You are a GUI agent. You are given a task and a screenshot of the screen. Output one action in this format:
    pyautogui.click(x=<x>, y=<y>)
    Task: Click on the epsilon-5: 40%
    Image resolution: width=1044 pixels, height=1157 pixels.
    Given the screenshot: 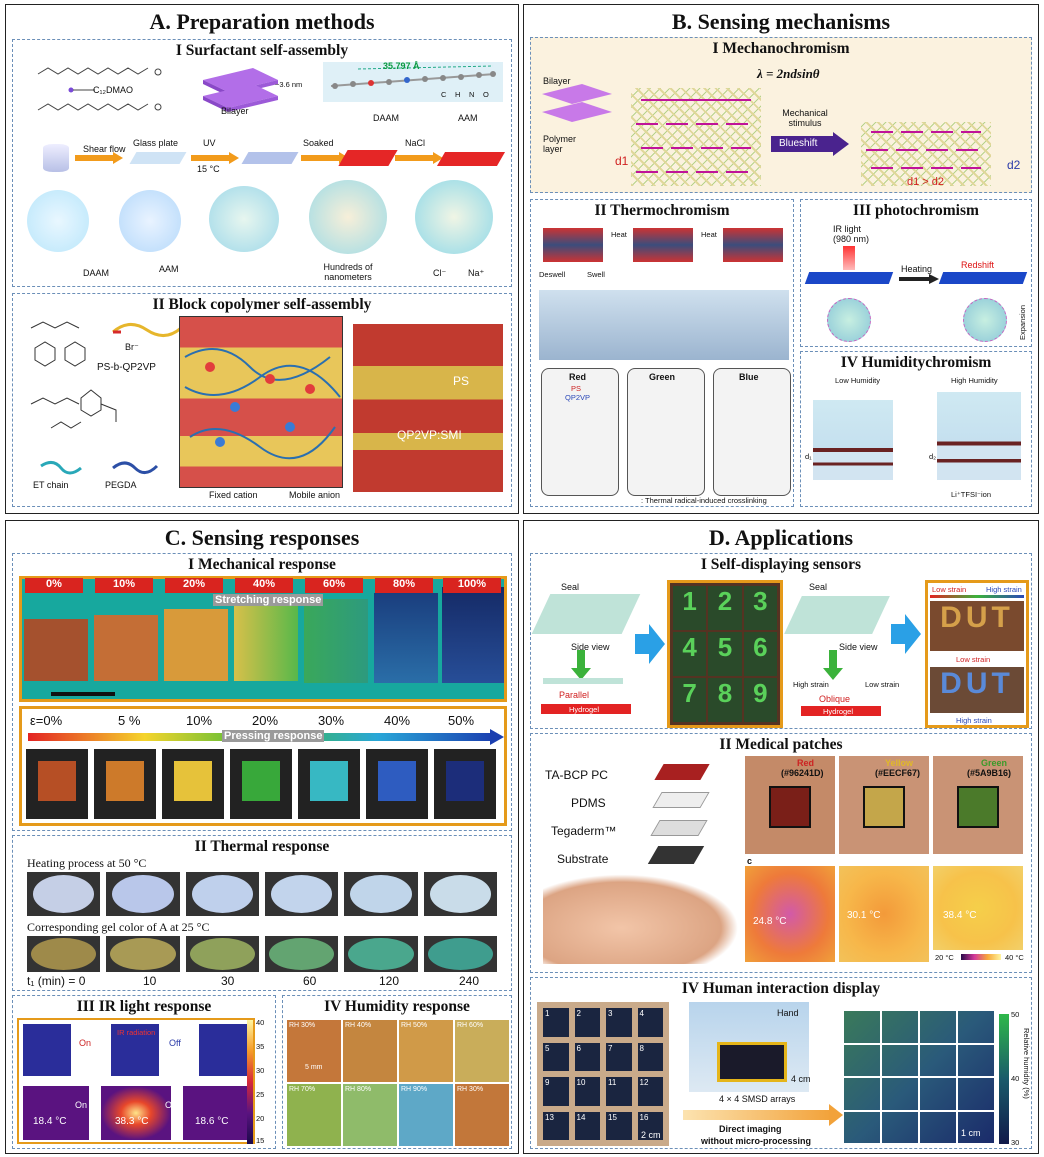 What is the action you would take?
    pyautogui.click(x=397, y=720)
    